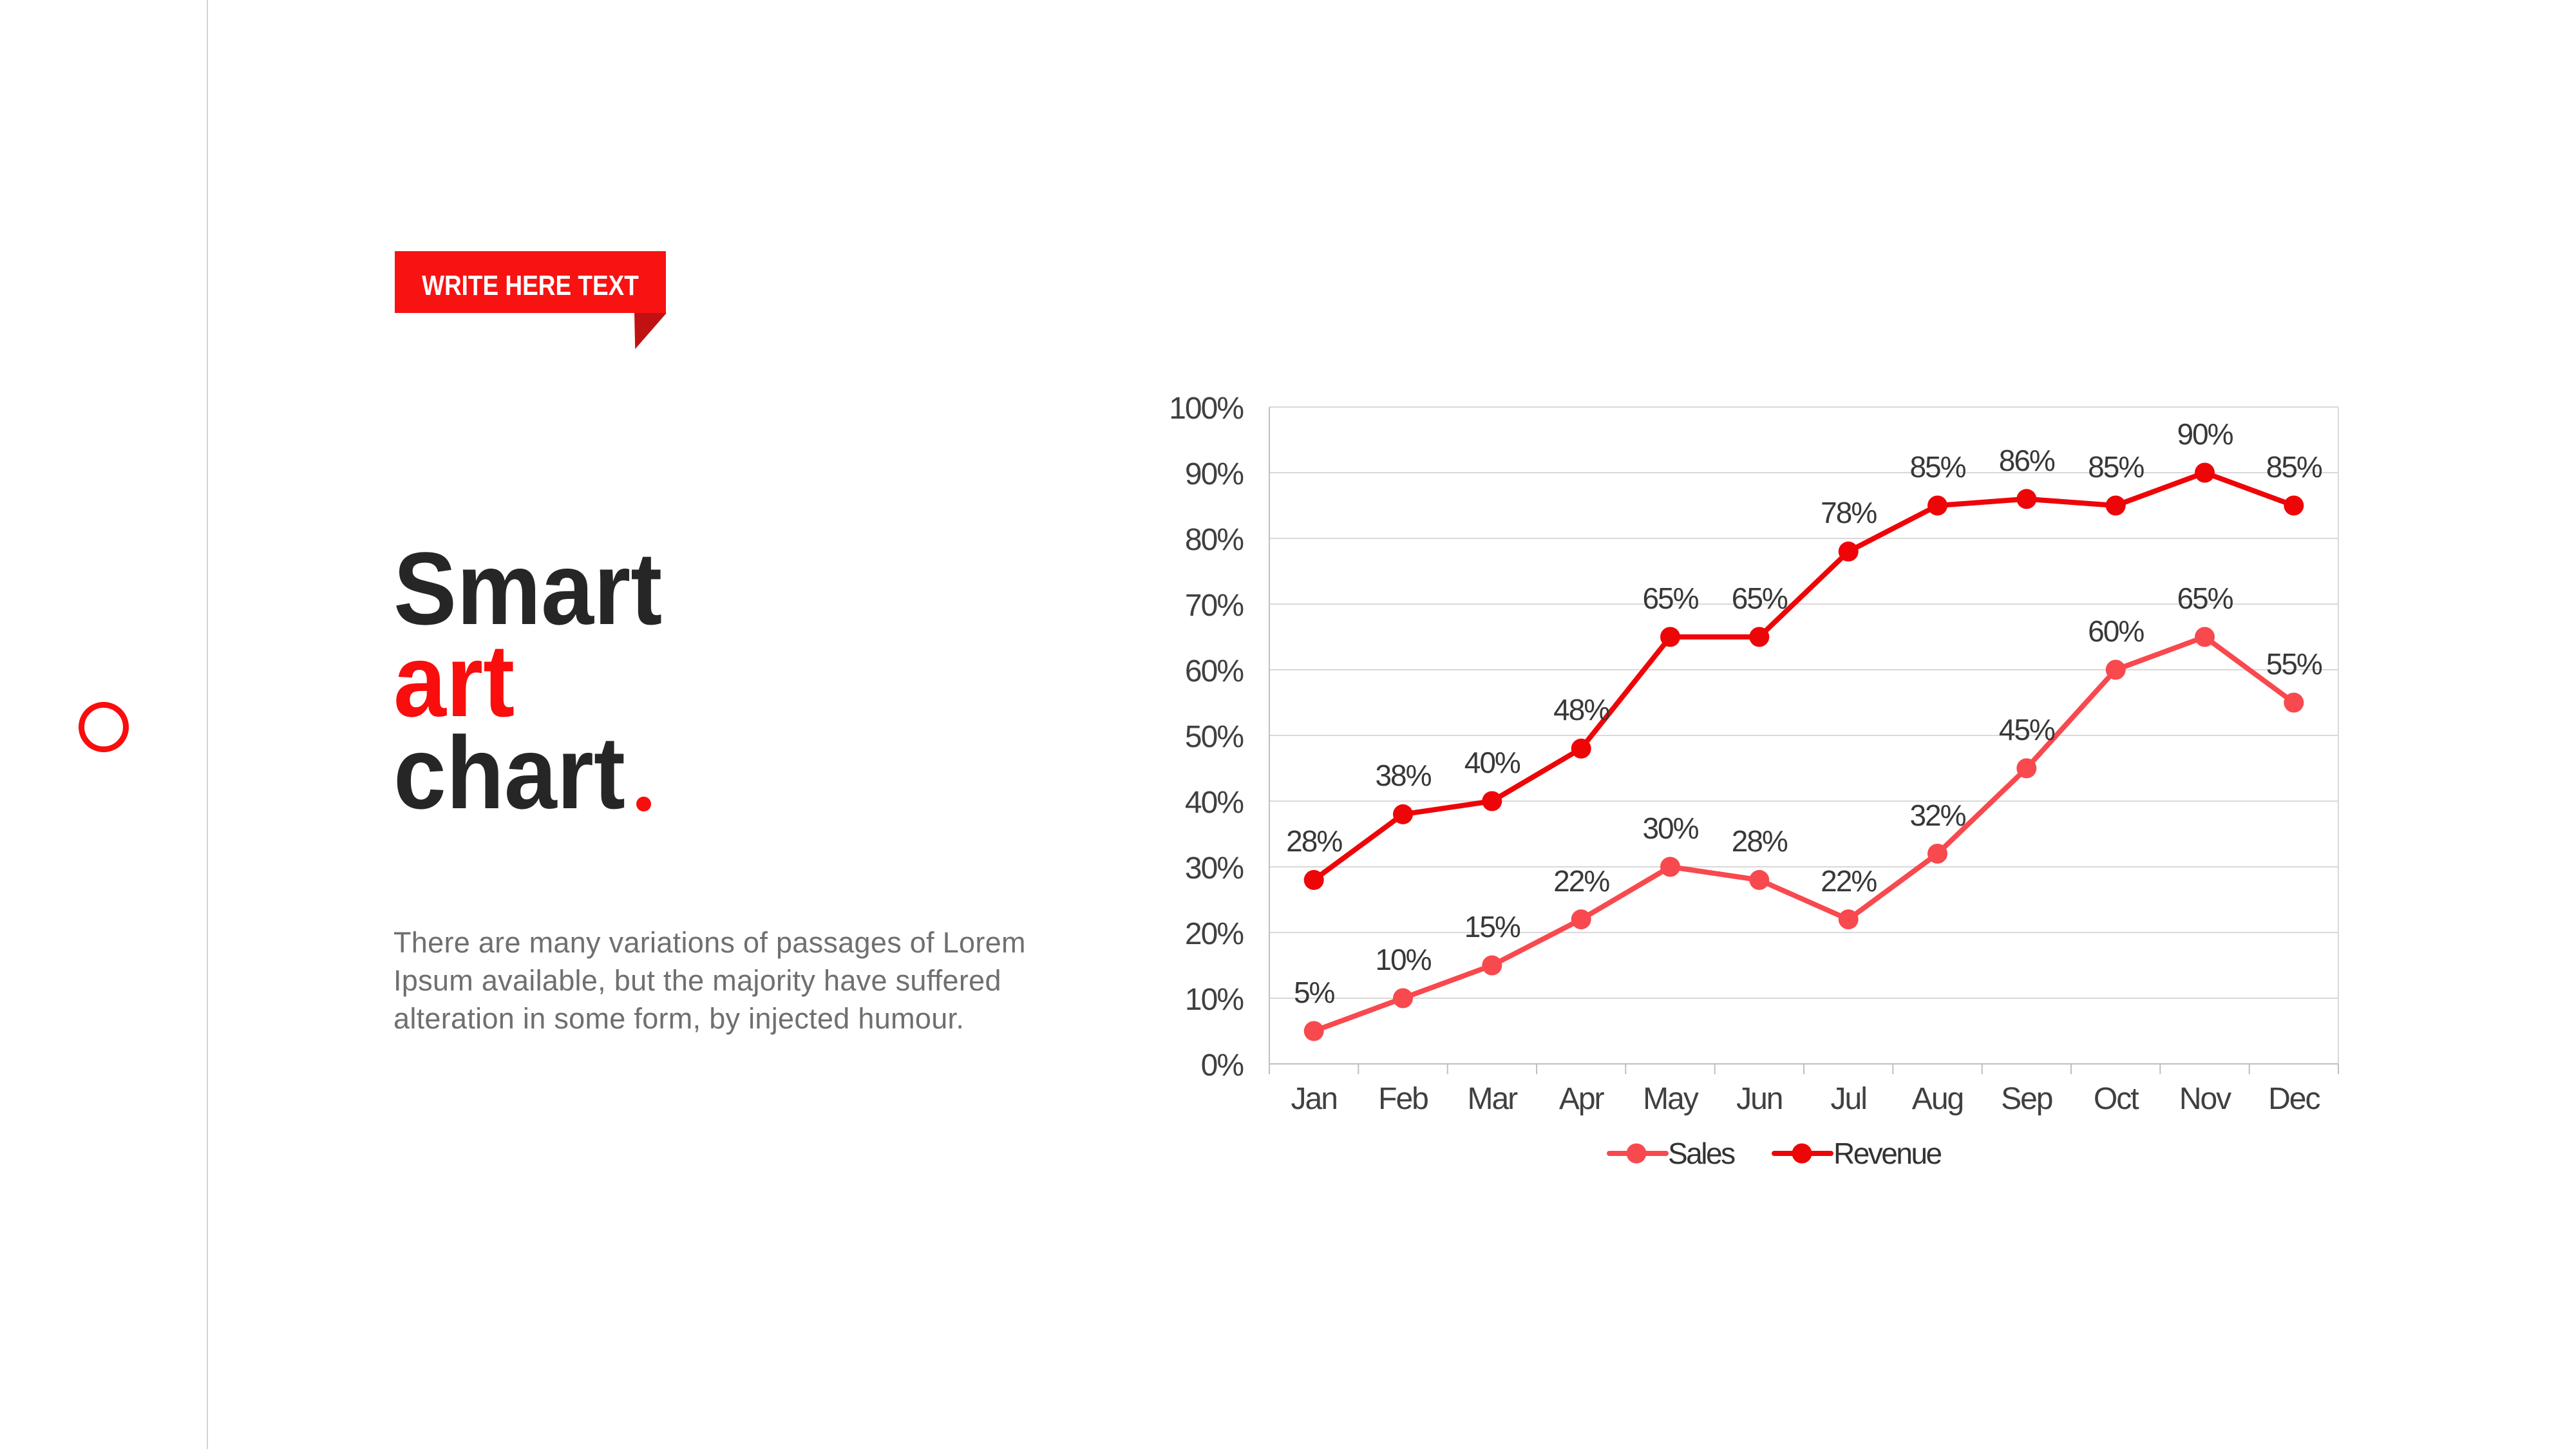  What do you see at coordinates (2027, 729) in the screenshot?
I see `svg-text: 45%` at bounding box center [2027, 729].